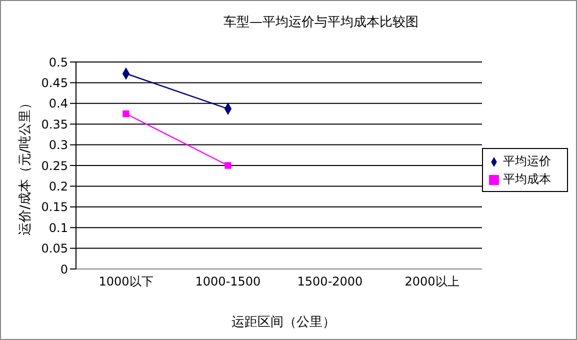  What do you see at coordinates (54, 124) in the screenshot?
I see `y-tick-label: 0.35` at bounding box center [54, 124].